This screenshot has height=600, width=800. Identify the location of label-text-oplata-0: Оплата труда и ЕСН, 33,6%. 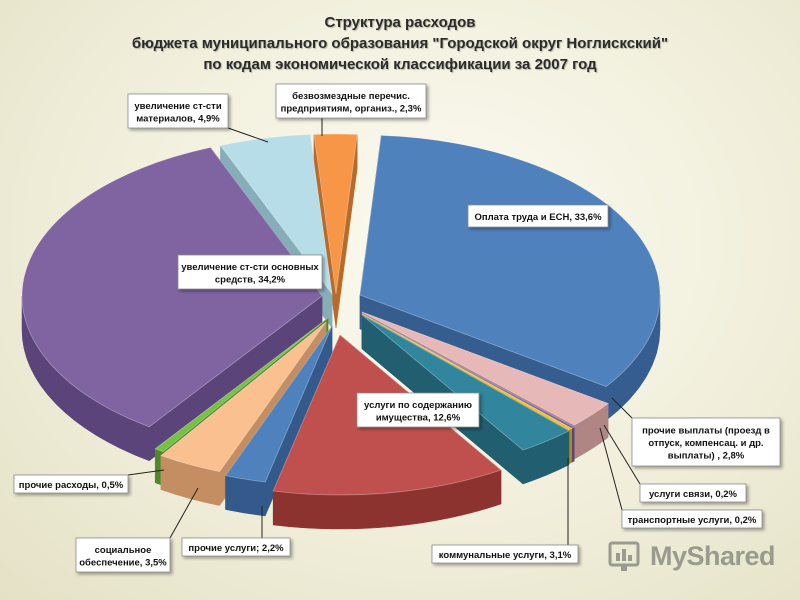
(538, 217).